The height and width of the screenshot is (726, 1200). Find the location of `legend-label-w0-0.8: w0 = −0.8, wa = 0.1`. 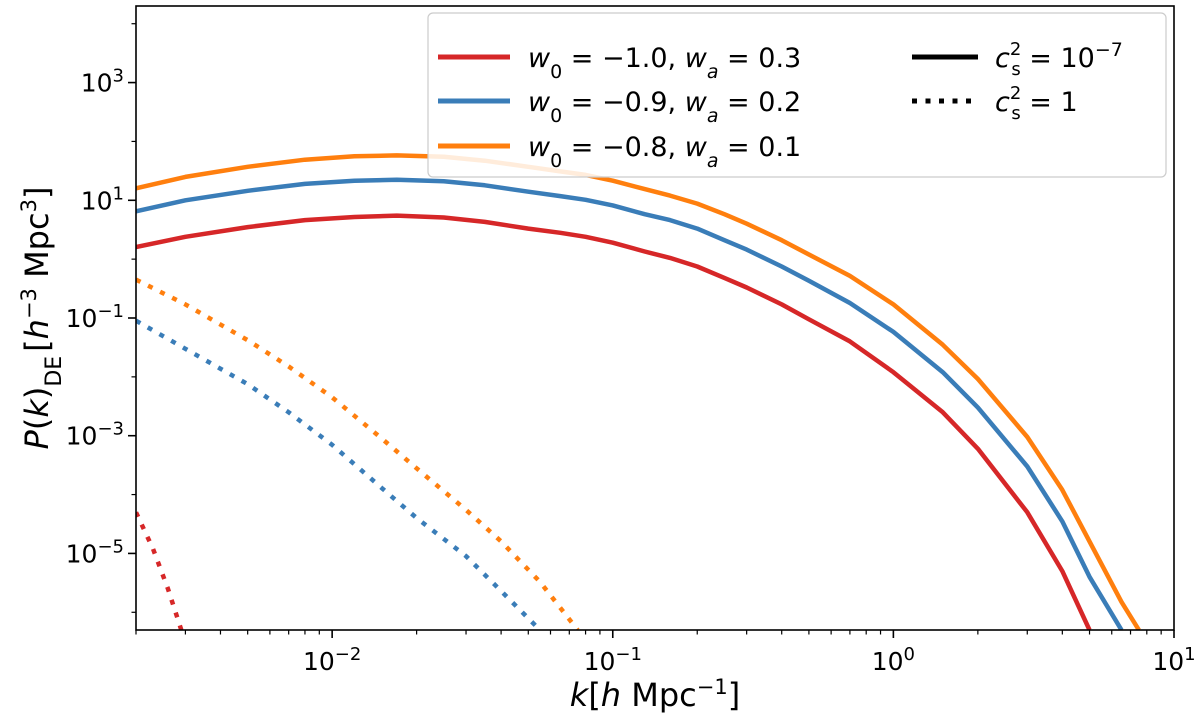

legend-label-w0-0.8: w0 = −0.8, wa = 0.1 is located at coordinates (664, 152).